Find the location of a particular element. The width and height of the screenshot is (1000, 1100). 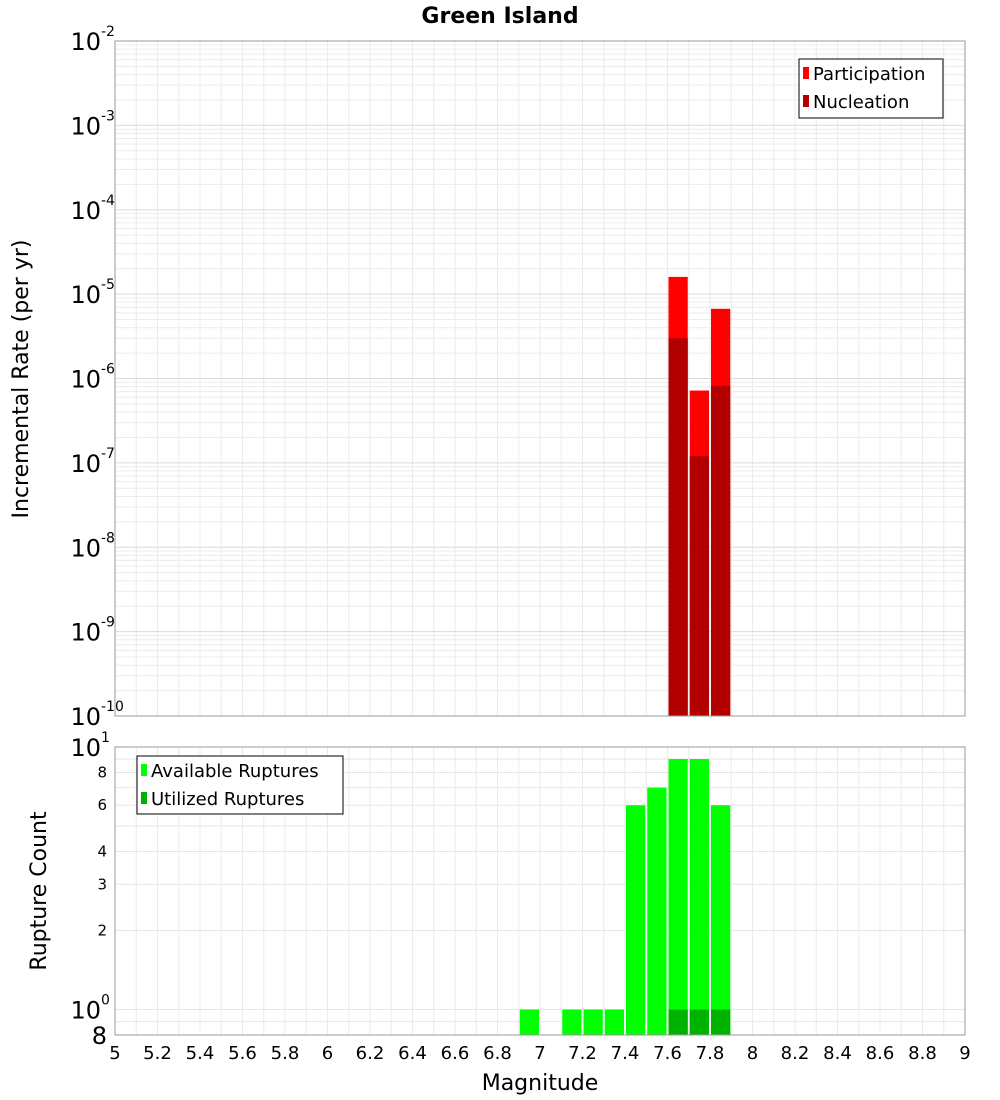

x-tick-label: 8.8 is located at coordinates (922, 1053).